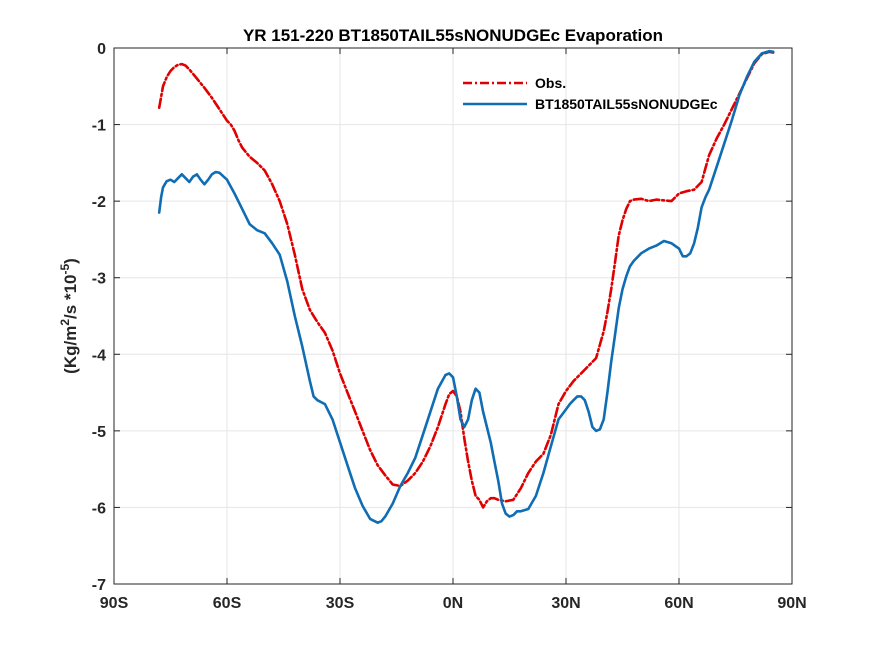 Image resolution: width=875 pixels, height=656 pixels. I want to click on x-tick-label: 60S, so click(227, 603).